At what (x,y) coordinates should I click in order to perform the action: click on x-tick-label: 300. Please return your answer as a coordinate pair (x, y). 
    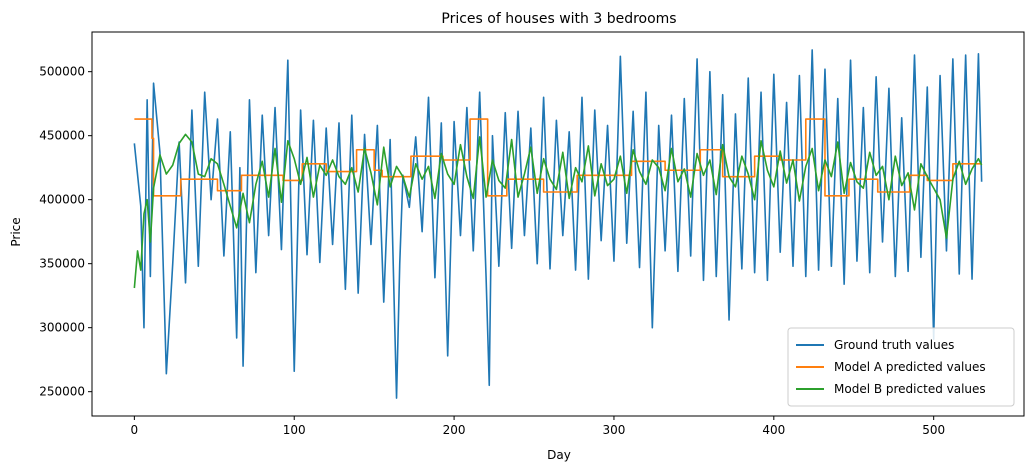
    Looking at the image, I should click on (613, 430).